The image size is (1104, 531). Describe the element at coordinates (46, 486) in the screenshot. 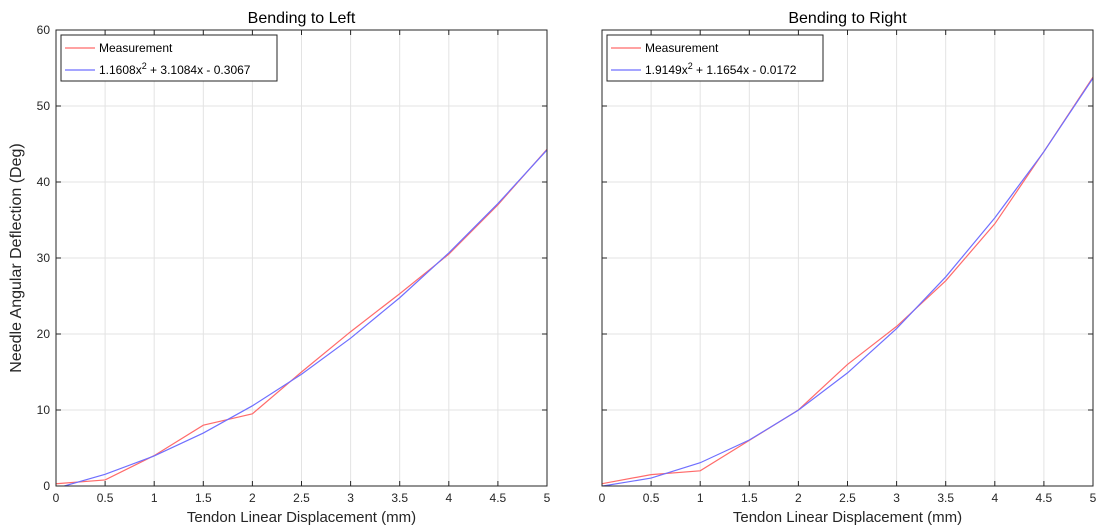

I see `y-tick-label: 0` at that location.